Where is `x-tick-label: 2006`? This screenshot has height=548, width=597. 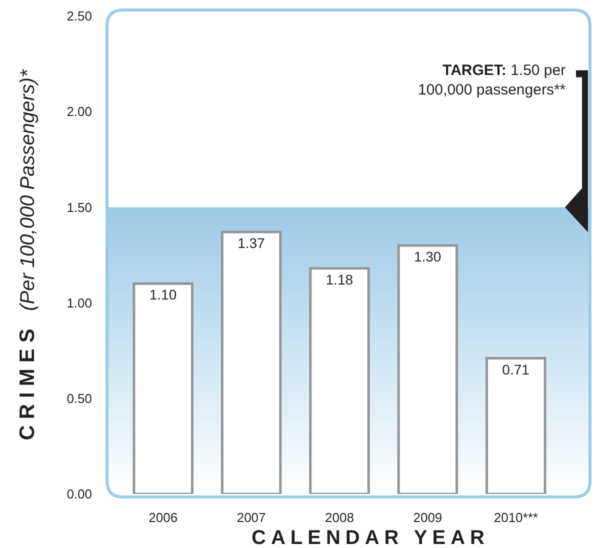 x-tick-label: 2006 is located at coordinates (163, 517).